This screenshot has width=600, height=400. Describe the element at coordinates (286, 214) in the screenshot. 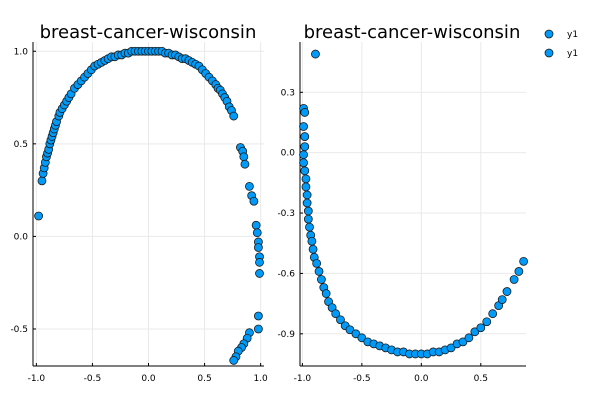

I see `y-tick-label: -0.3` at that location.